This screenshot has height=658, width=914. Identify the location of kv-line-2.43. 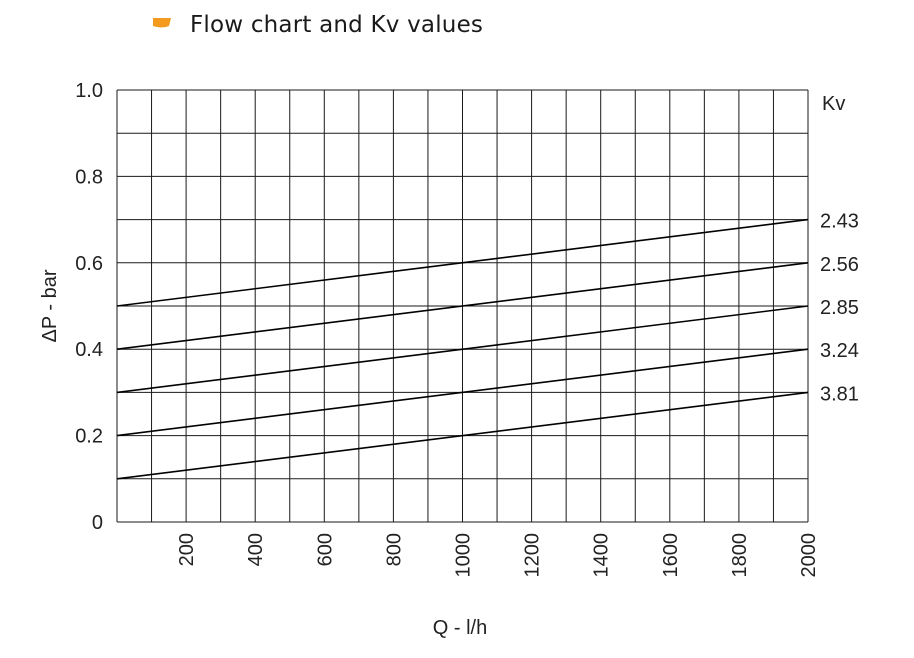
(462, 262).